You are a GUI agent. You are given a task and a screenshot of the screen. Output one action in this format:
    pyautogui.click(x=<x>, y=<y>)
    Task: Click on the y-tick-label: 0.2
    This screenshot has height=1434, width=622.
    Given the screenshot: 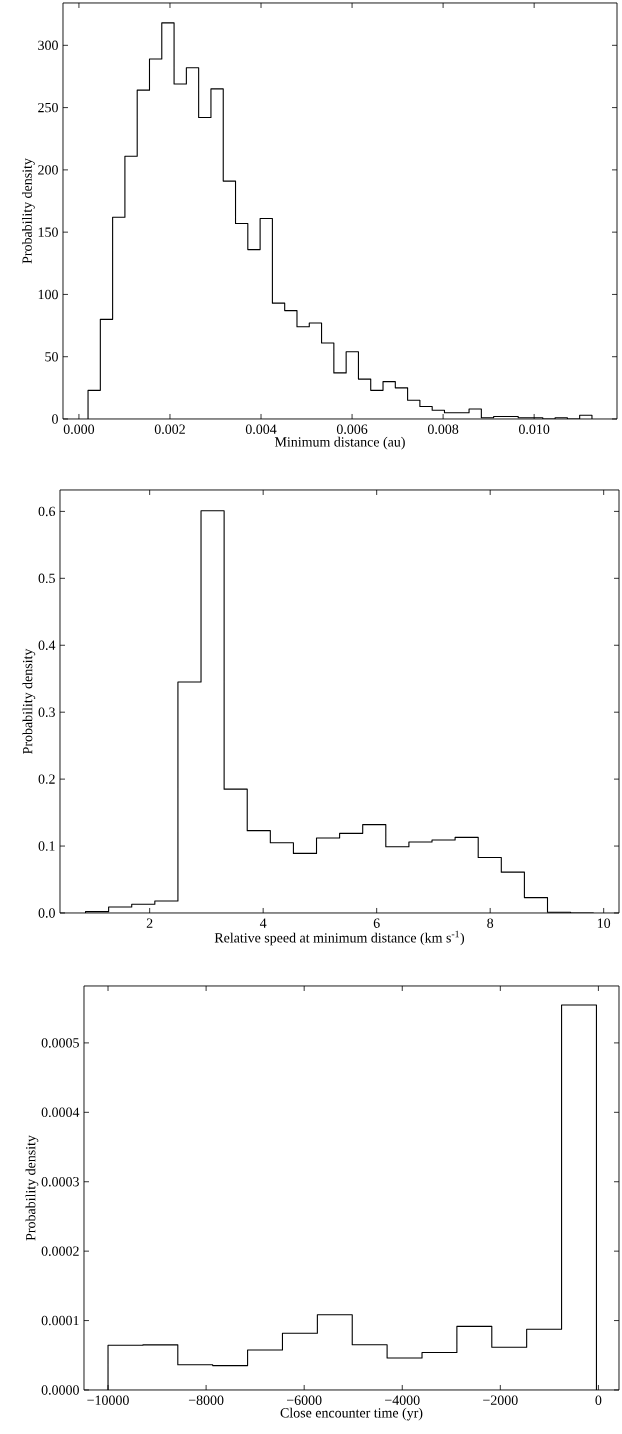 What is the action you would take?
    pyautogui.click(x=46, y=779)
    